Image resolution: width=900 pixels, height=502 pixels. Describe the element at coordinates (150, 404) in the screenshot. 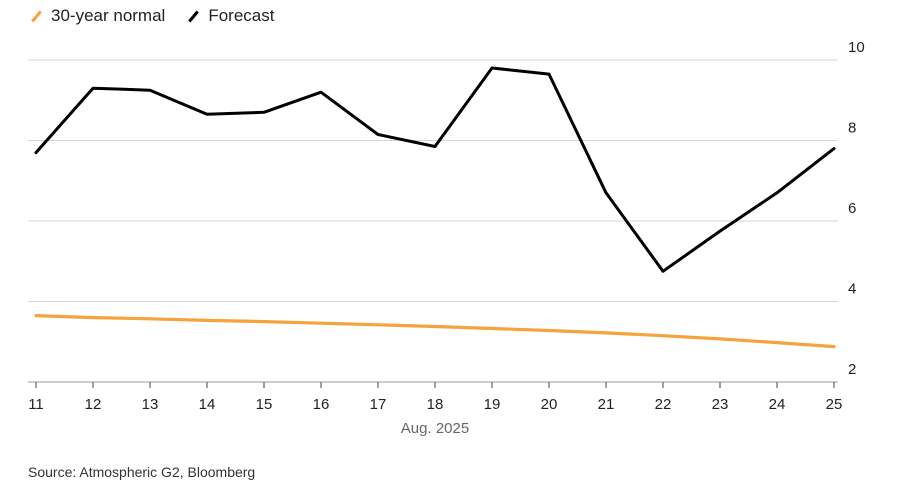

I see `x-tick-label-13: 13` at that location.